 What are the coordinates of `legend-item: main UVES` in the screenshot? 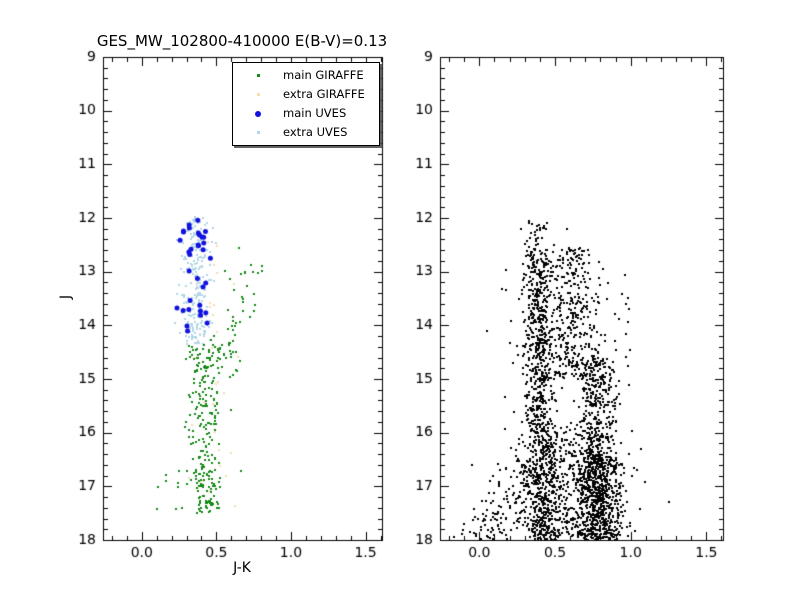 It's located at (306, 113).